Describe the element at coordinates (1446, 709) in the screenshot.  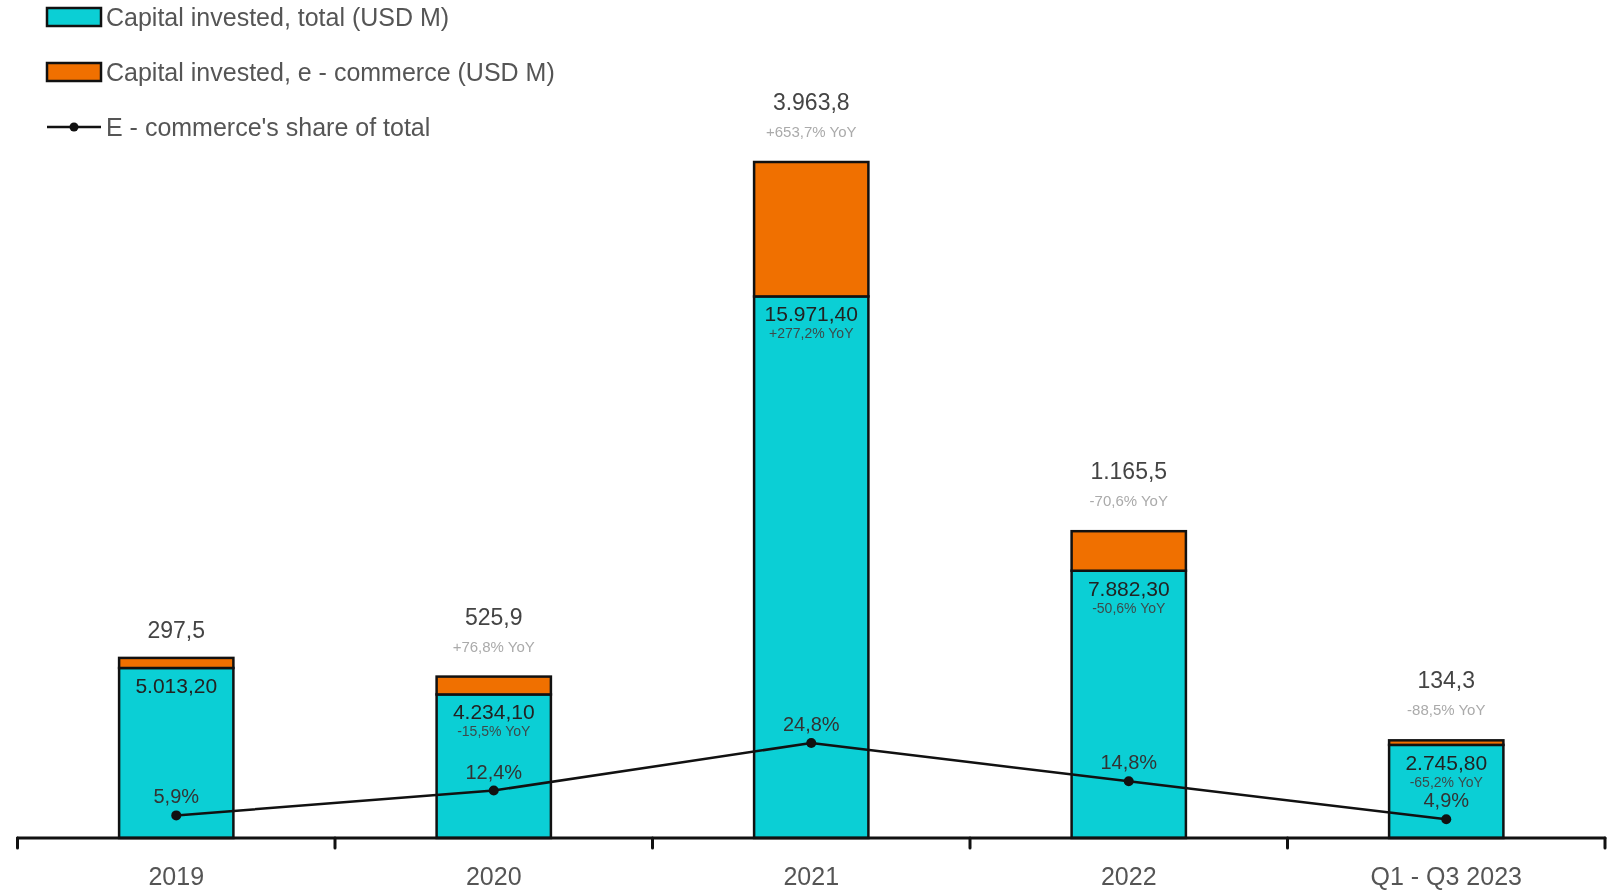
I see `annotation: -88,5% YoY` at that location.